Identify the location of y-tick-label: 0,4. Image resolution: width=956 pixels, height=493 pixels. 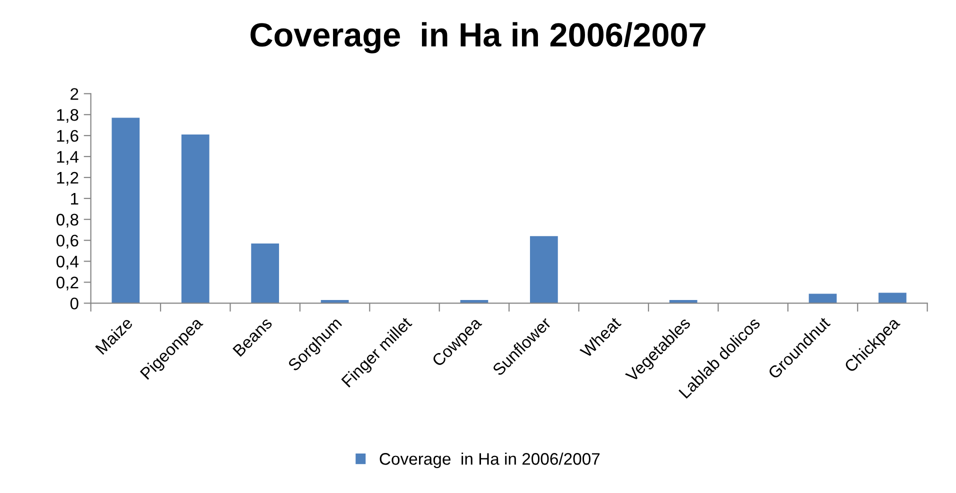
(67, 263).